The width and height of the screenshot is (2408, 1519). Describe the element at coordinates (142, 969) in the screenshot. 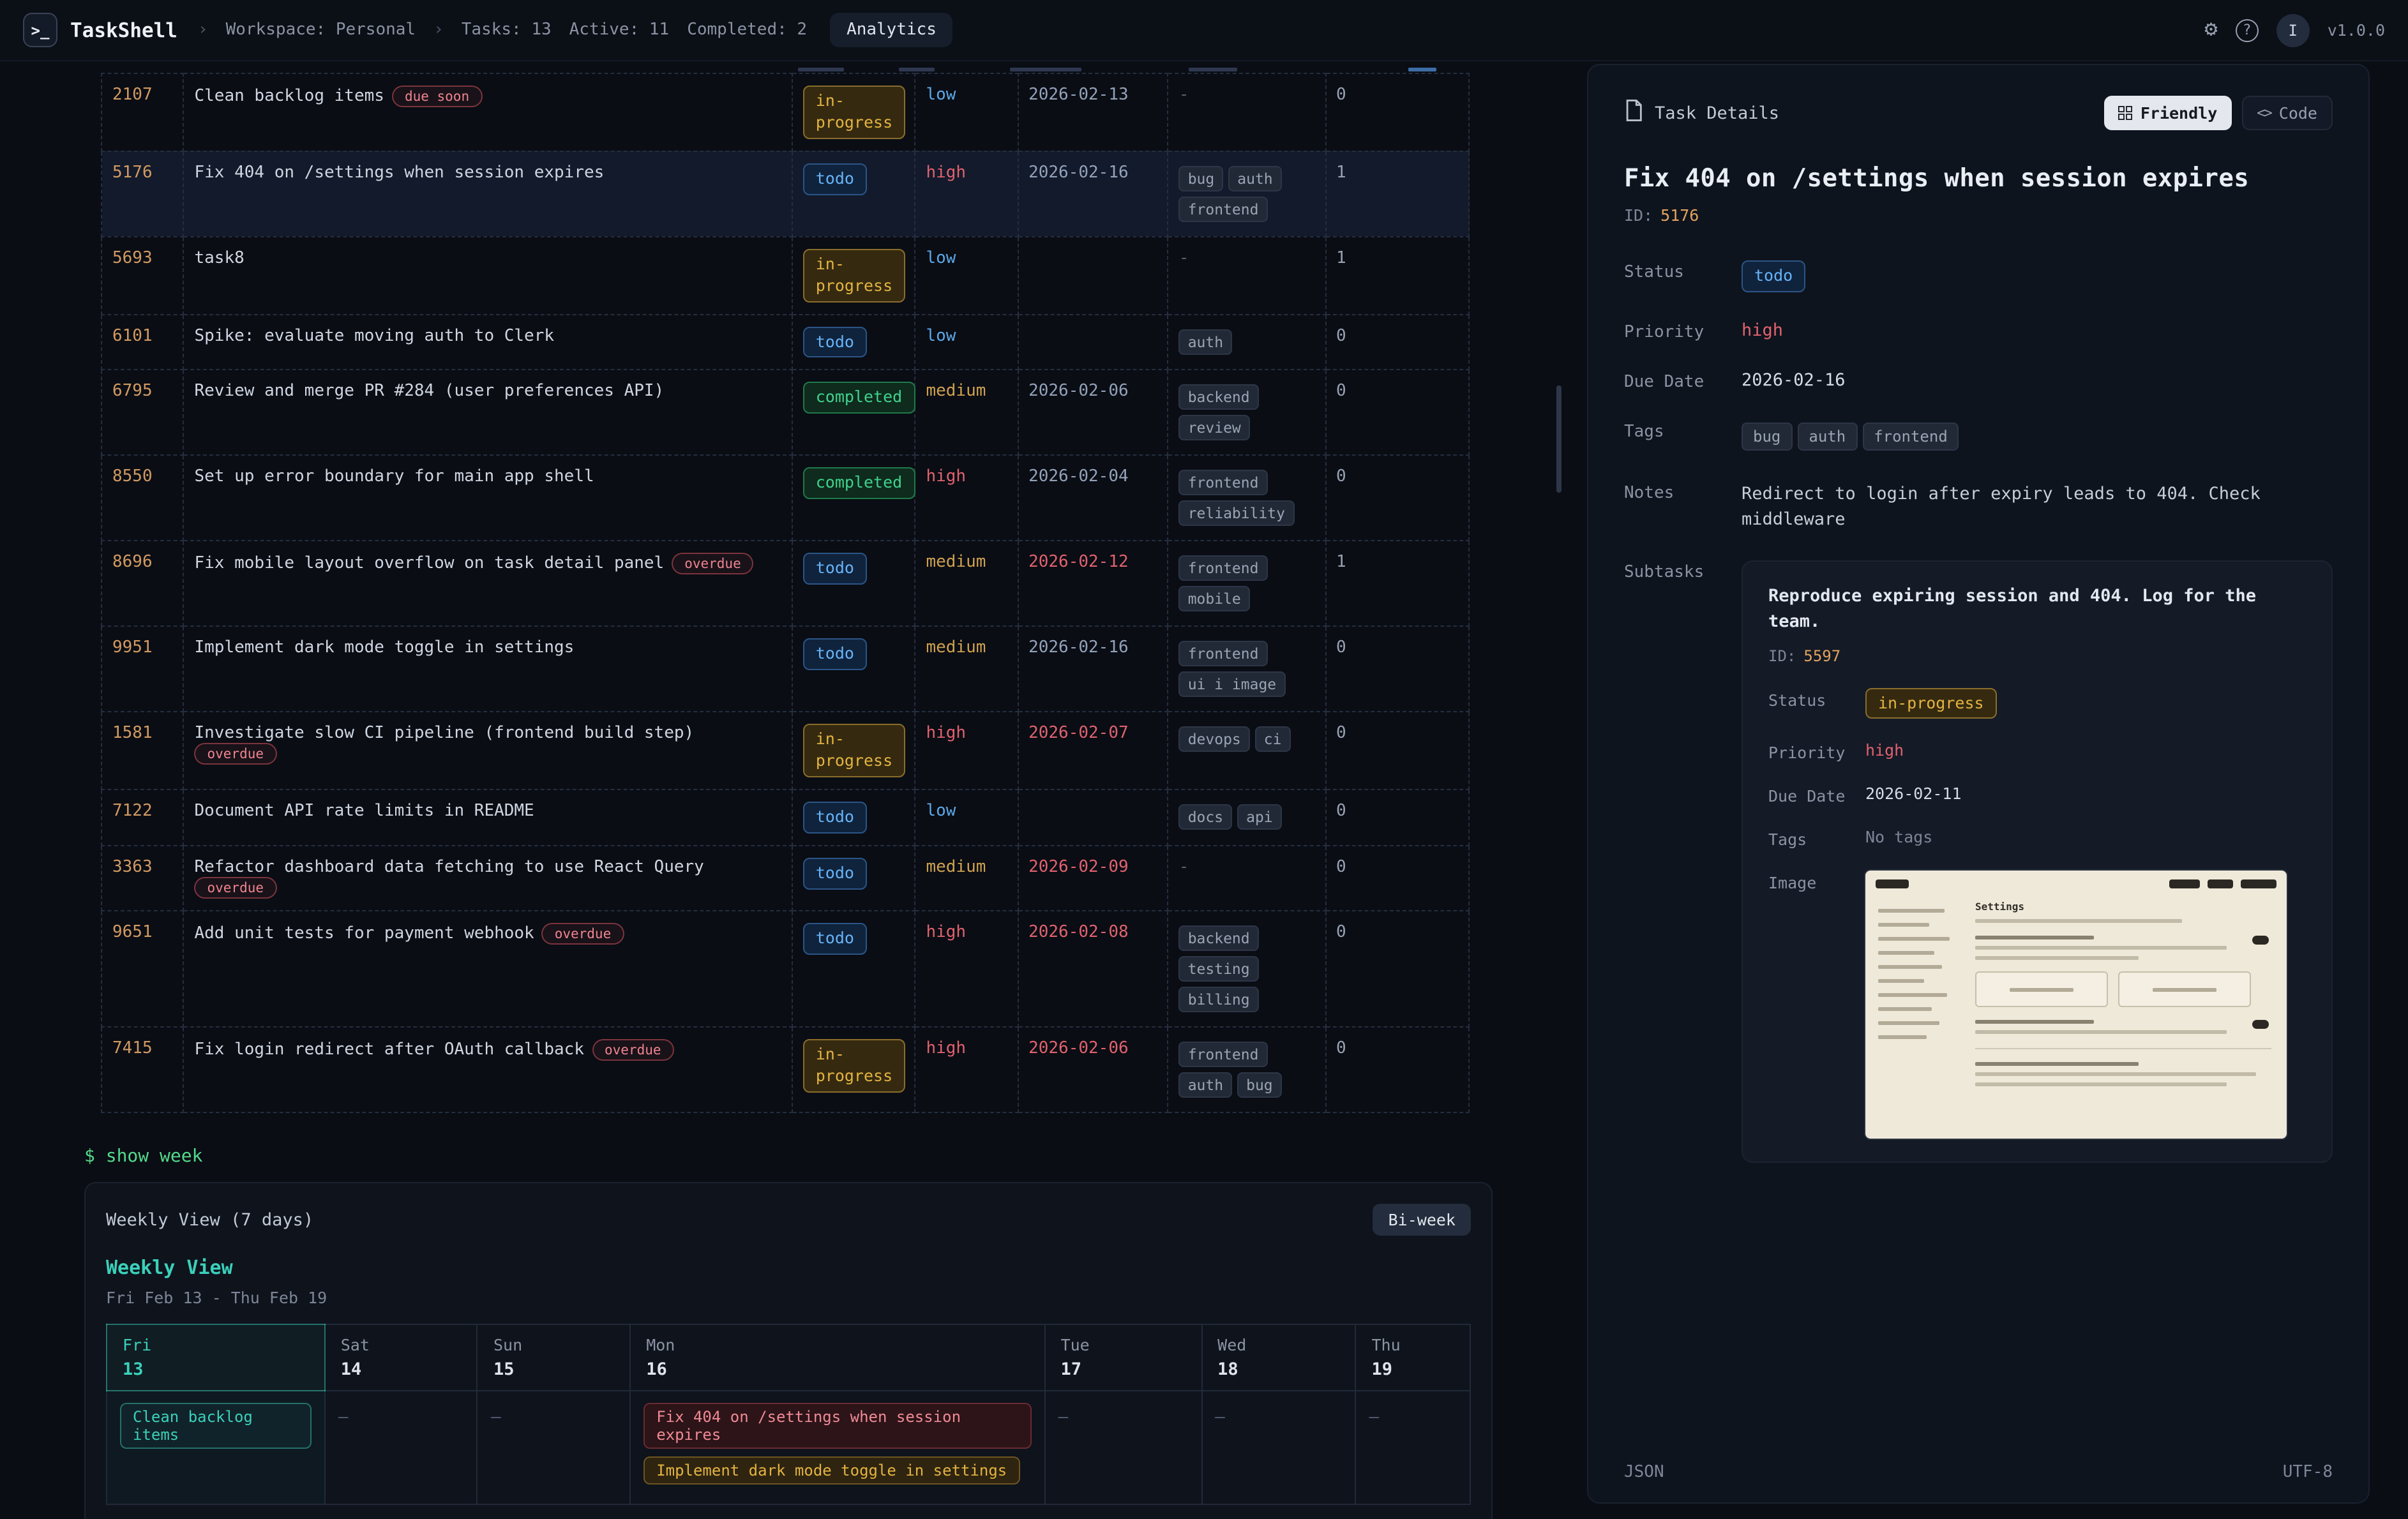

I see `task-id: 9651` at that location.